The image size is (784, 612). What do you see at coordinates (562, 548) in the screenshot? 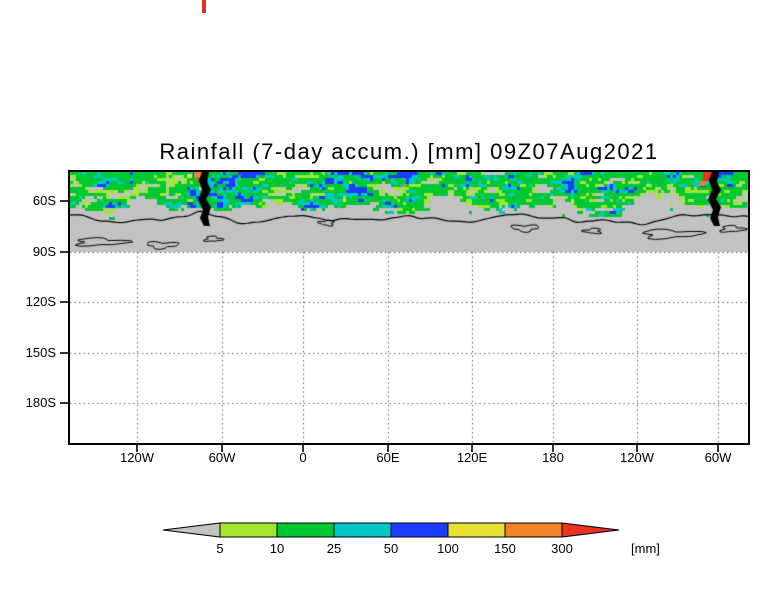
I see `colorbar-level-label: 300` at bounding box center [562, 548].